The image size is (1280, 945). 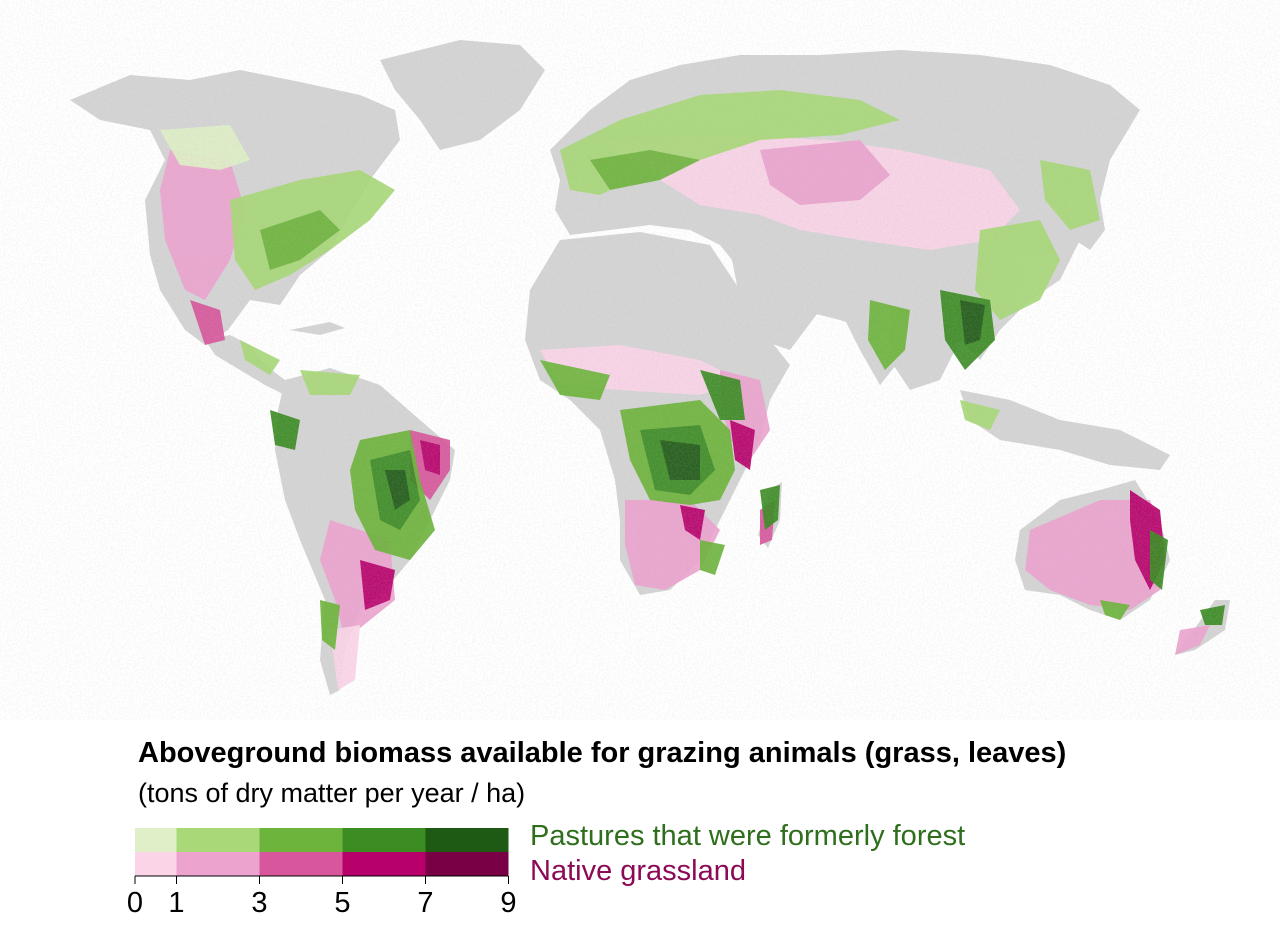 What do you see at coordinates (425, 903) in the screenshot?
I see `legend-tick-label-4: 7` at bounding box center [425, 903].